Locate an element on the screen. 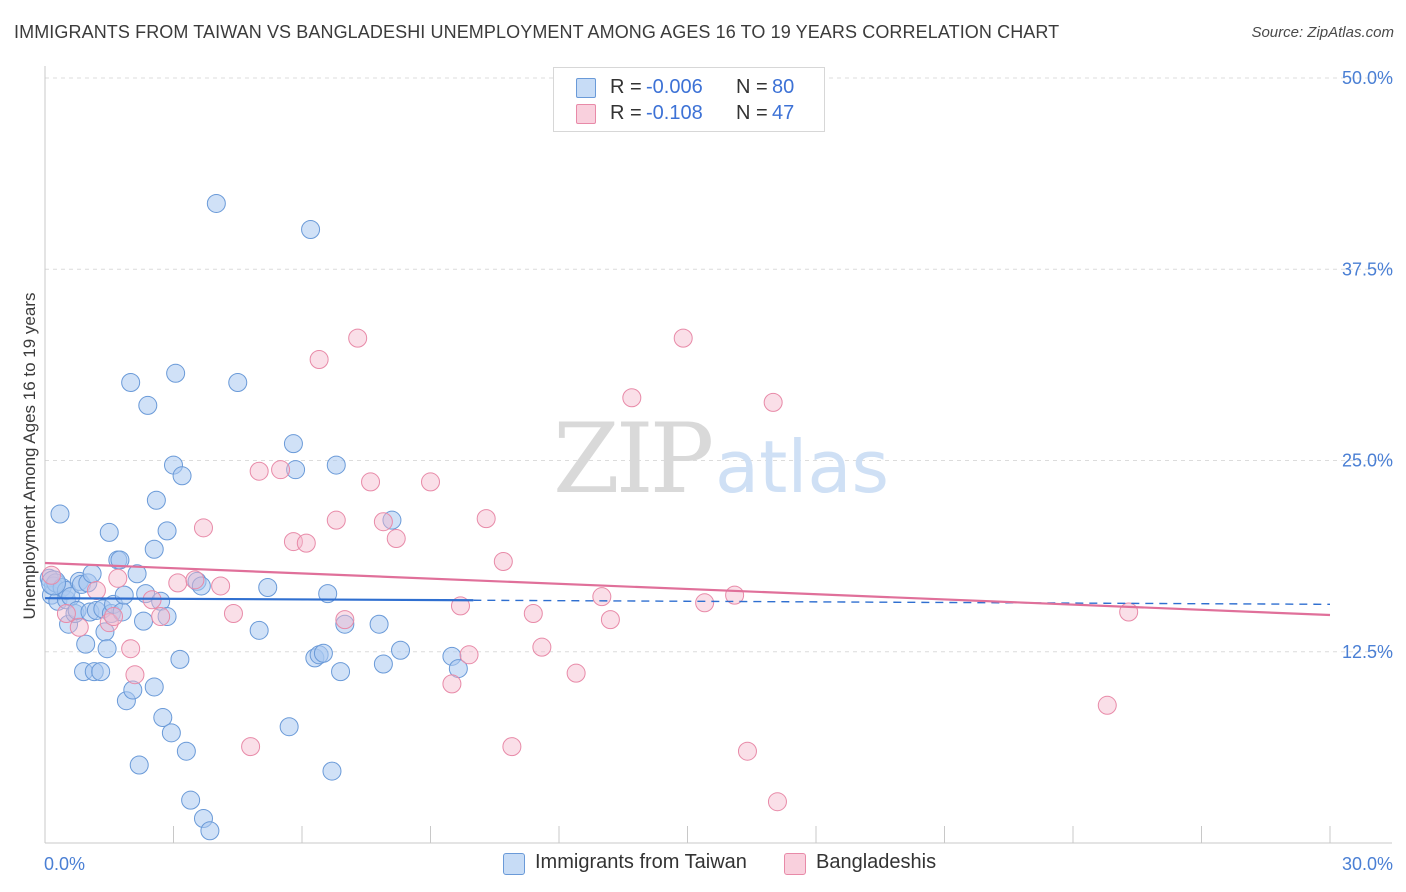  taiwan-trend-line-extension is located at coordinates (902, 602).